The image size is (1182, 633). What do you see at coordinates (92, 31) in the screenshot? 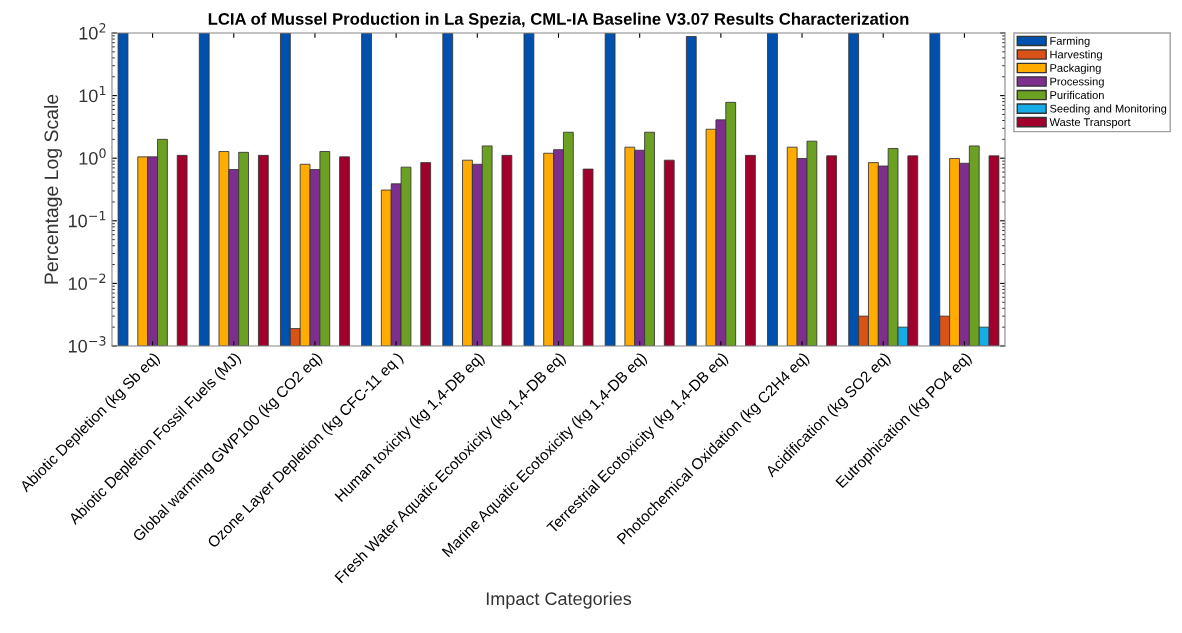
I see `y-tick-label: 10$^{2}$` at bounding box center [92, 31].